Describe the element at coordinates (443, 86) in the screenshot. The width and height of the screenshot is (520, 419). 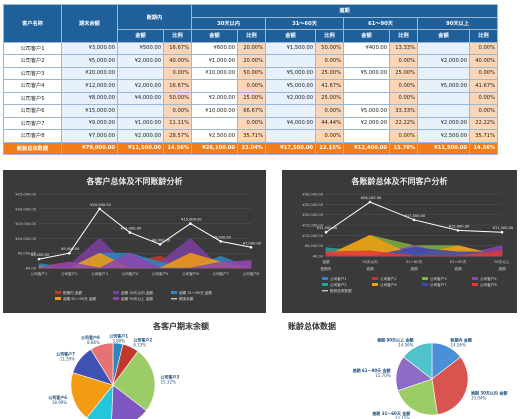
I see `cell-a90p: ¥5,000.00` at that location.